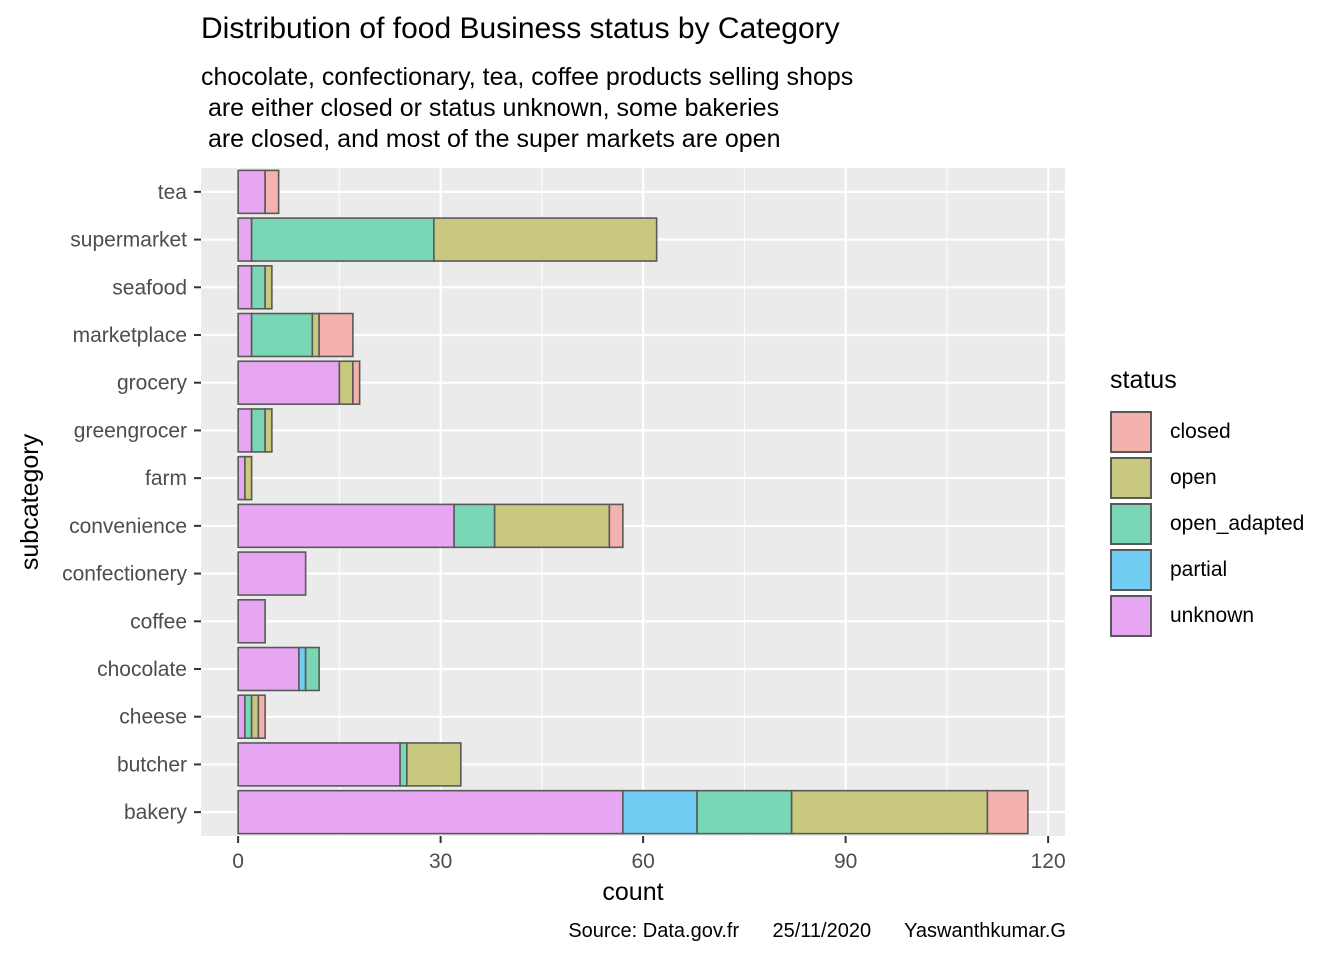 The width and height of the screenshot is (1344, 960). What do you see at coordinates (845, 861) in the screenshot?
I see `x-tick-label: 90` at bounding box center [845, 861].